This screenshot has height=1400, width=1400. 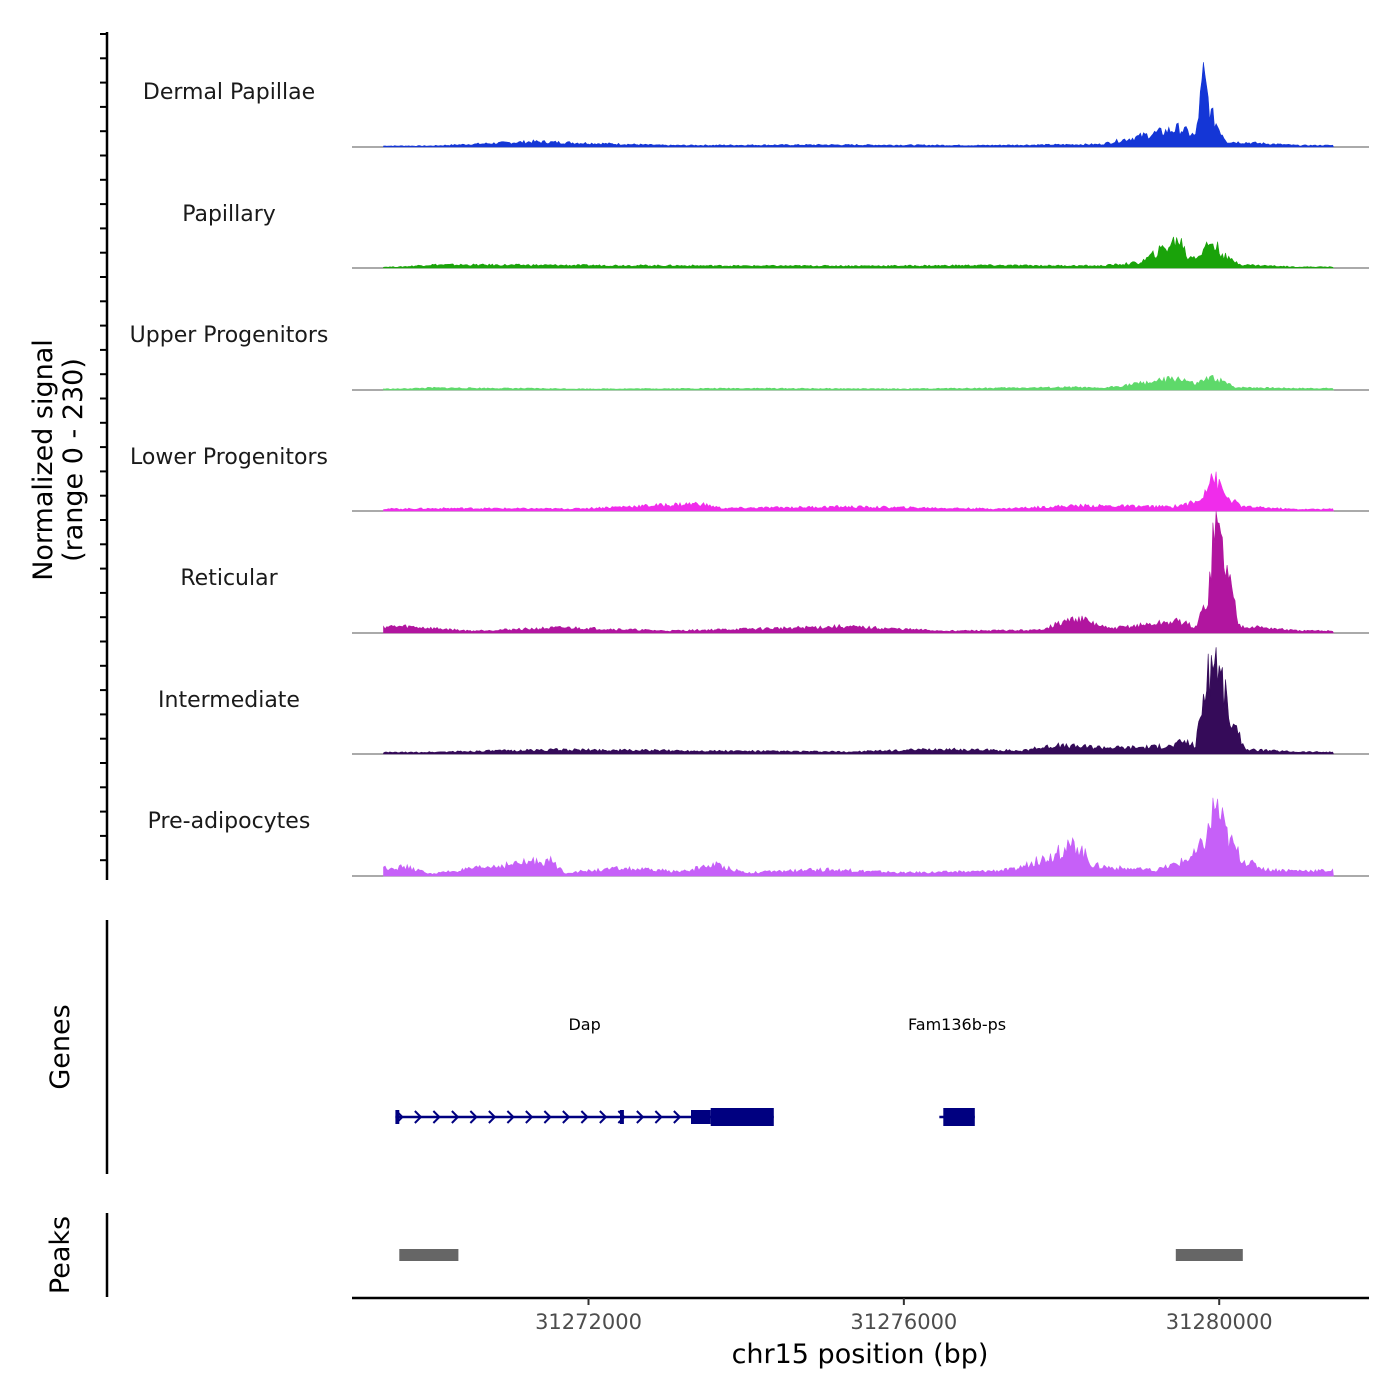 What do you see at coordinates (229, 821) in the screenshot?
I see `track-label-pre-adipocytes: Pre-adipocytes` at bounding box center [229, 821].